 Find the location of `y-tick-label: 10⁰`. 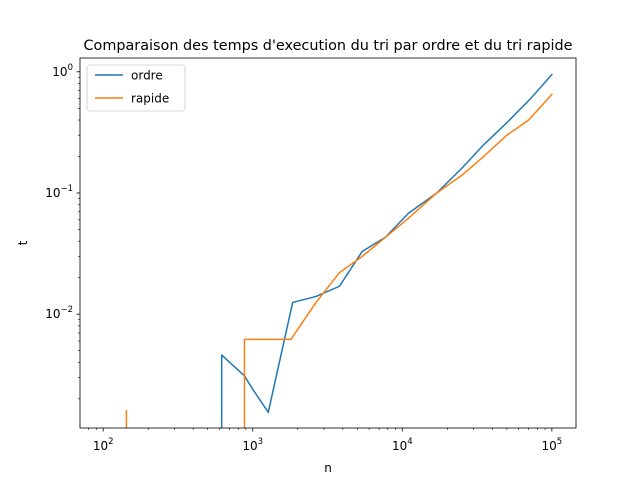

y-tick-label: 10⁰ is located at coordinates (62, 71).